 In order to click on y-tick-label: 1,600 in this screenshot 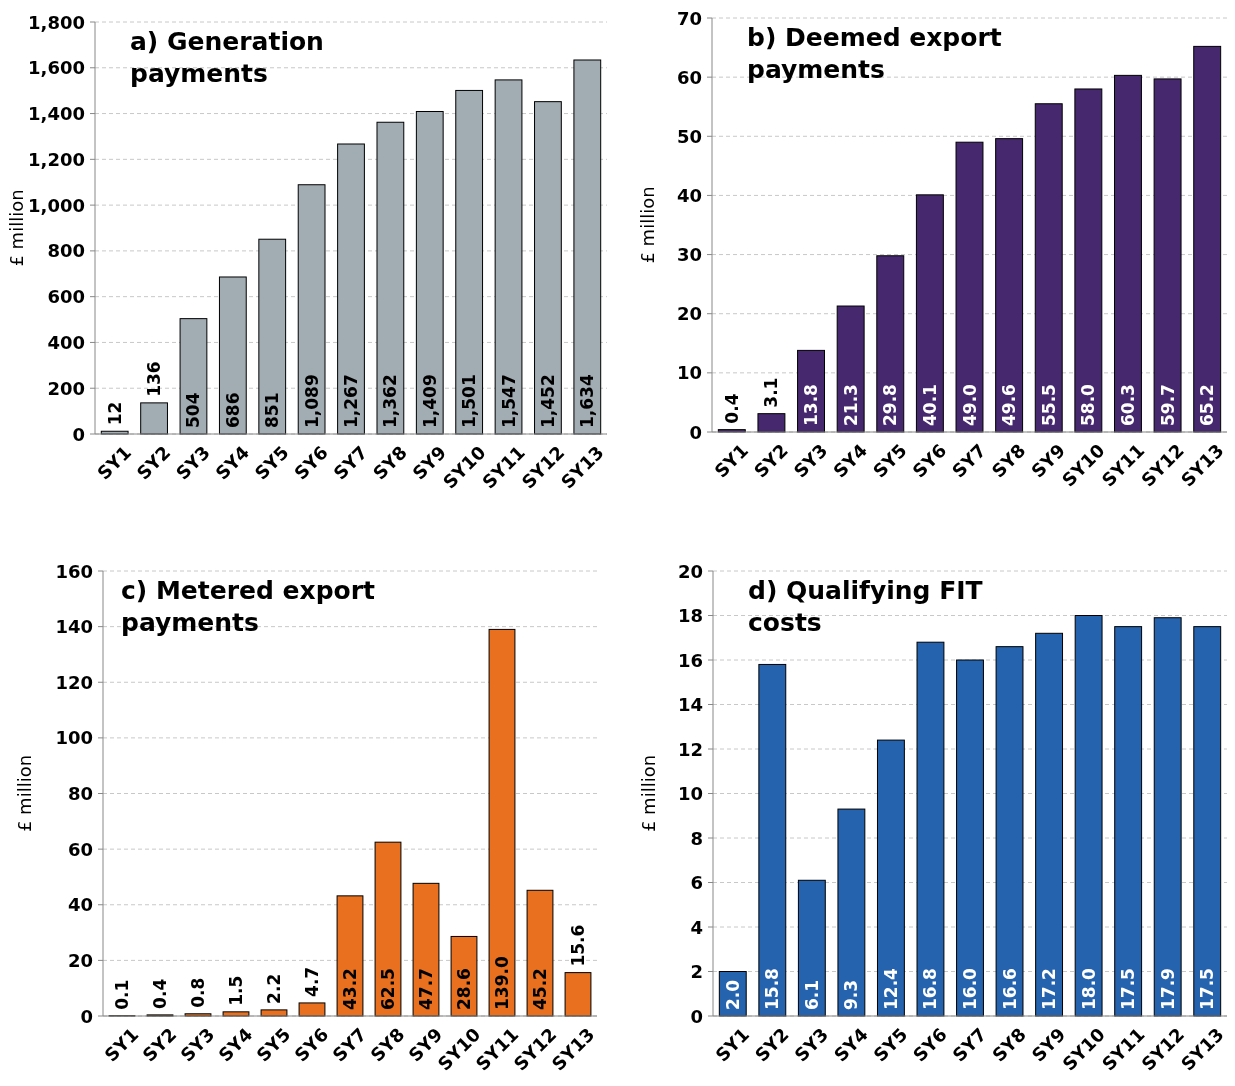, I will do `click(56, 68)`.